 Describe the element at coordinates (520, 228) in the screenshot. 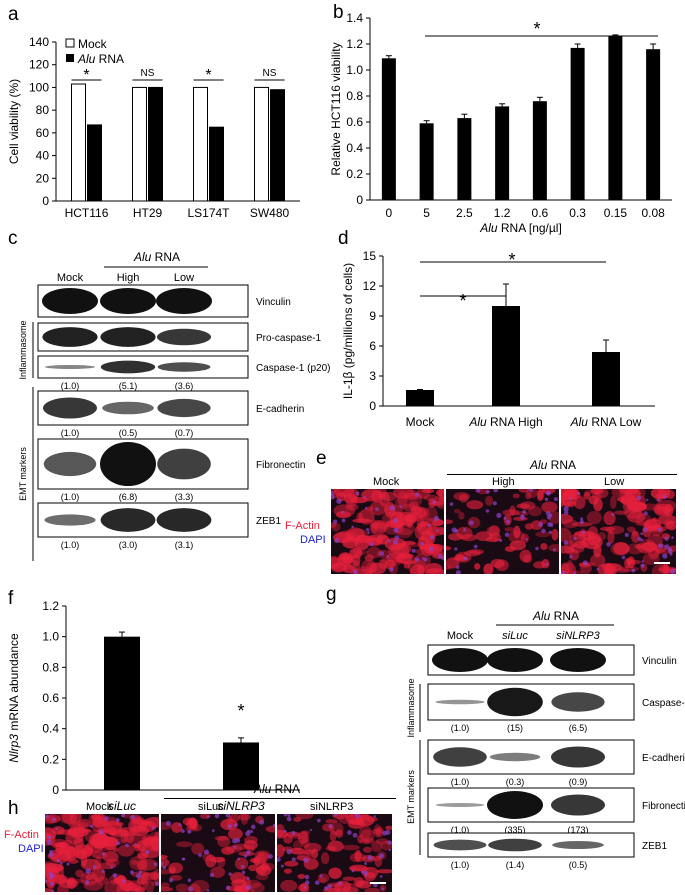

I see `x-axis-label: Alu RNA [ng/µl]` at that location.